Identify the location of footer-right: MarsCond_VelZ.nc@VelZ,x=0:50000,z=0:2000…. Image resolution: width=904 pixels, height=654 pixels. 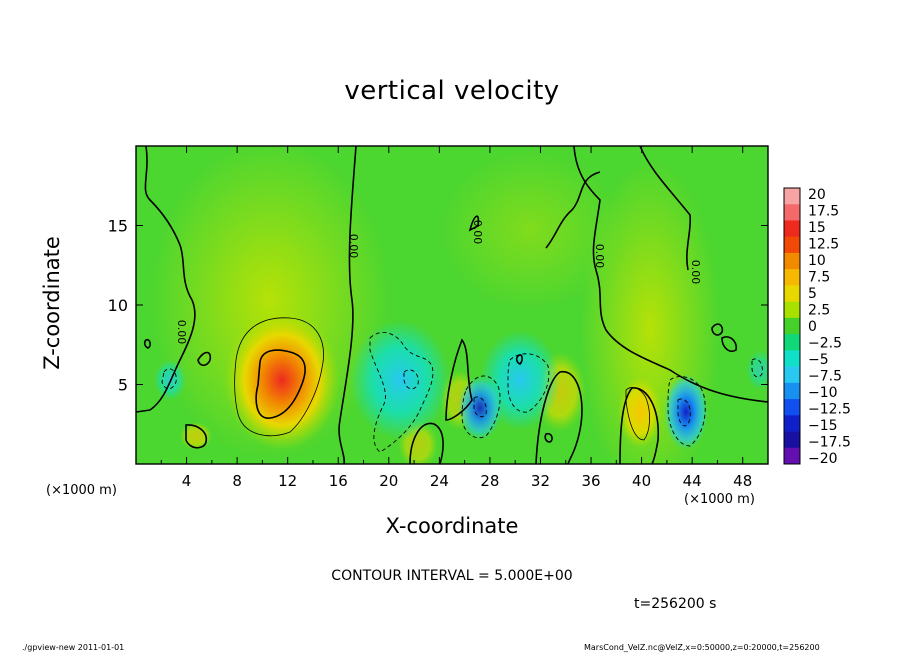
(702, 647).